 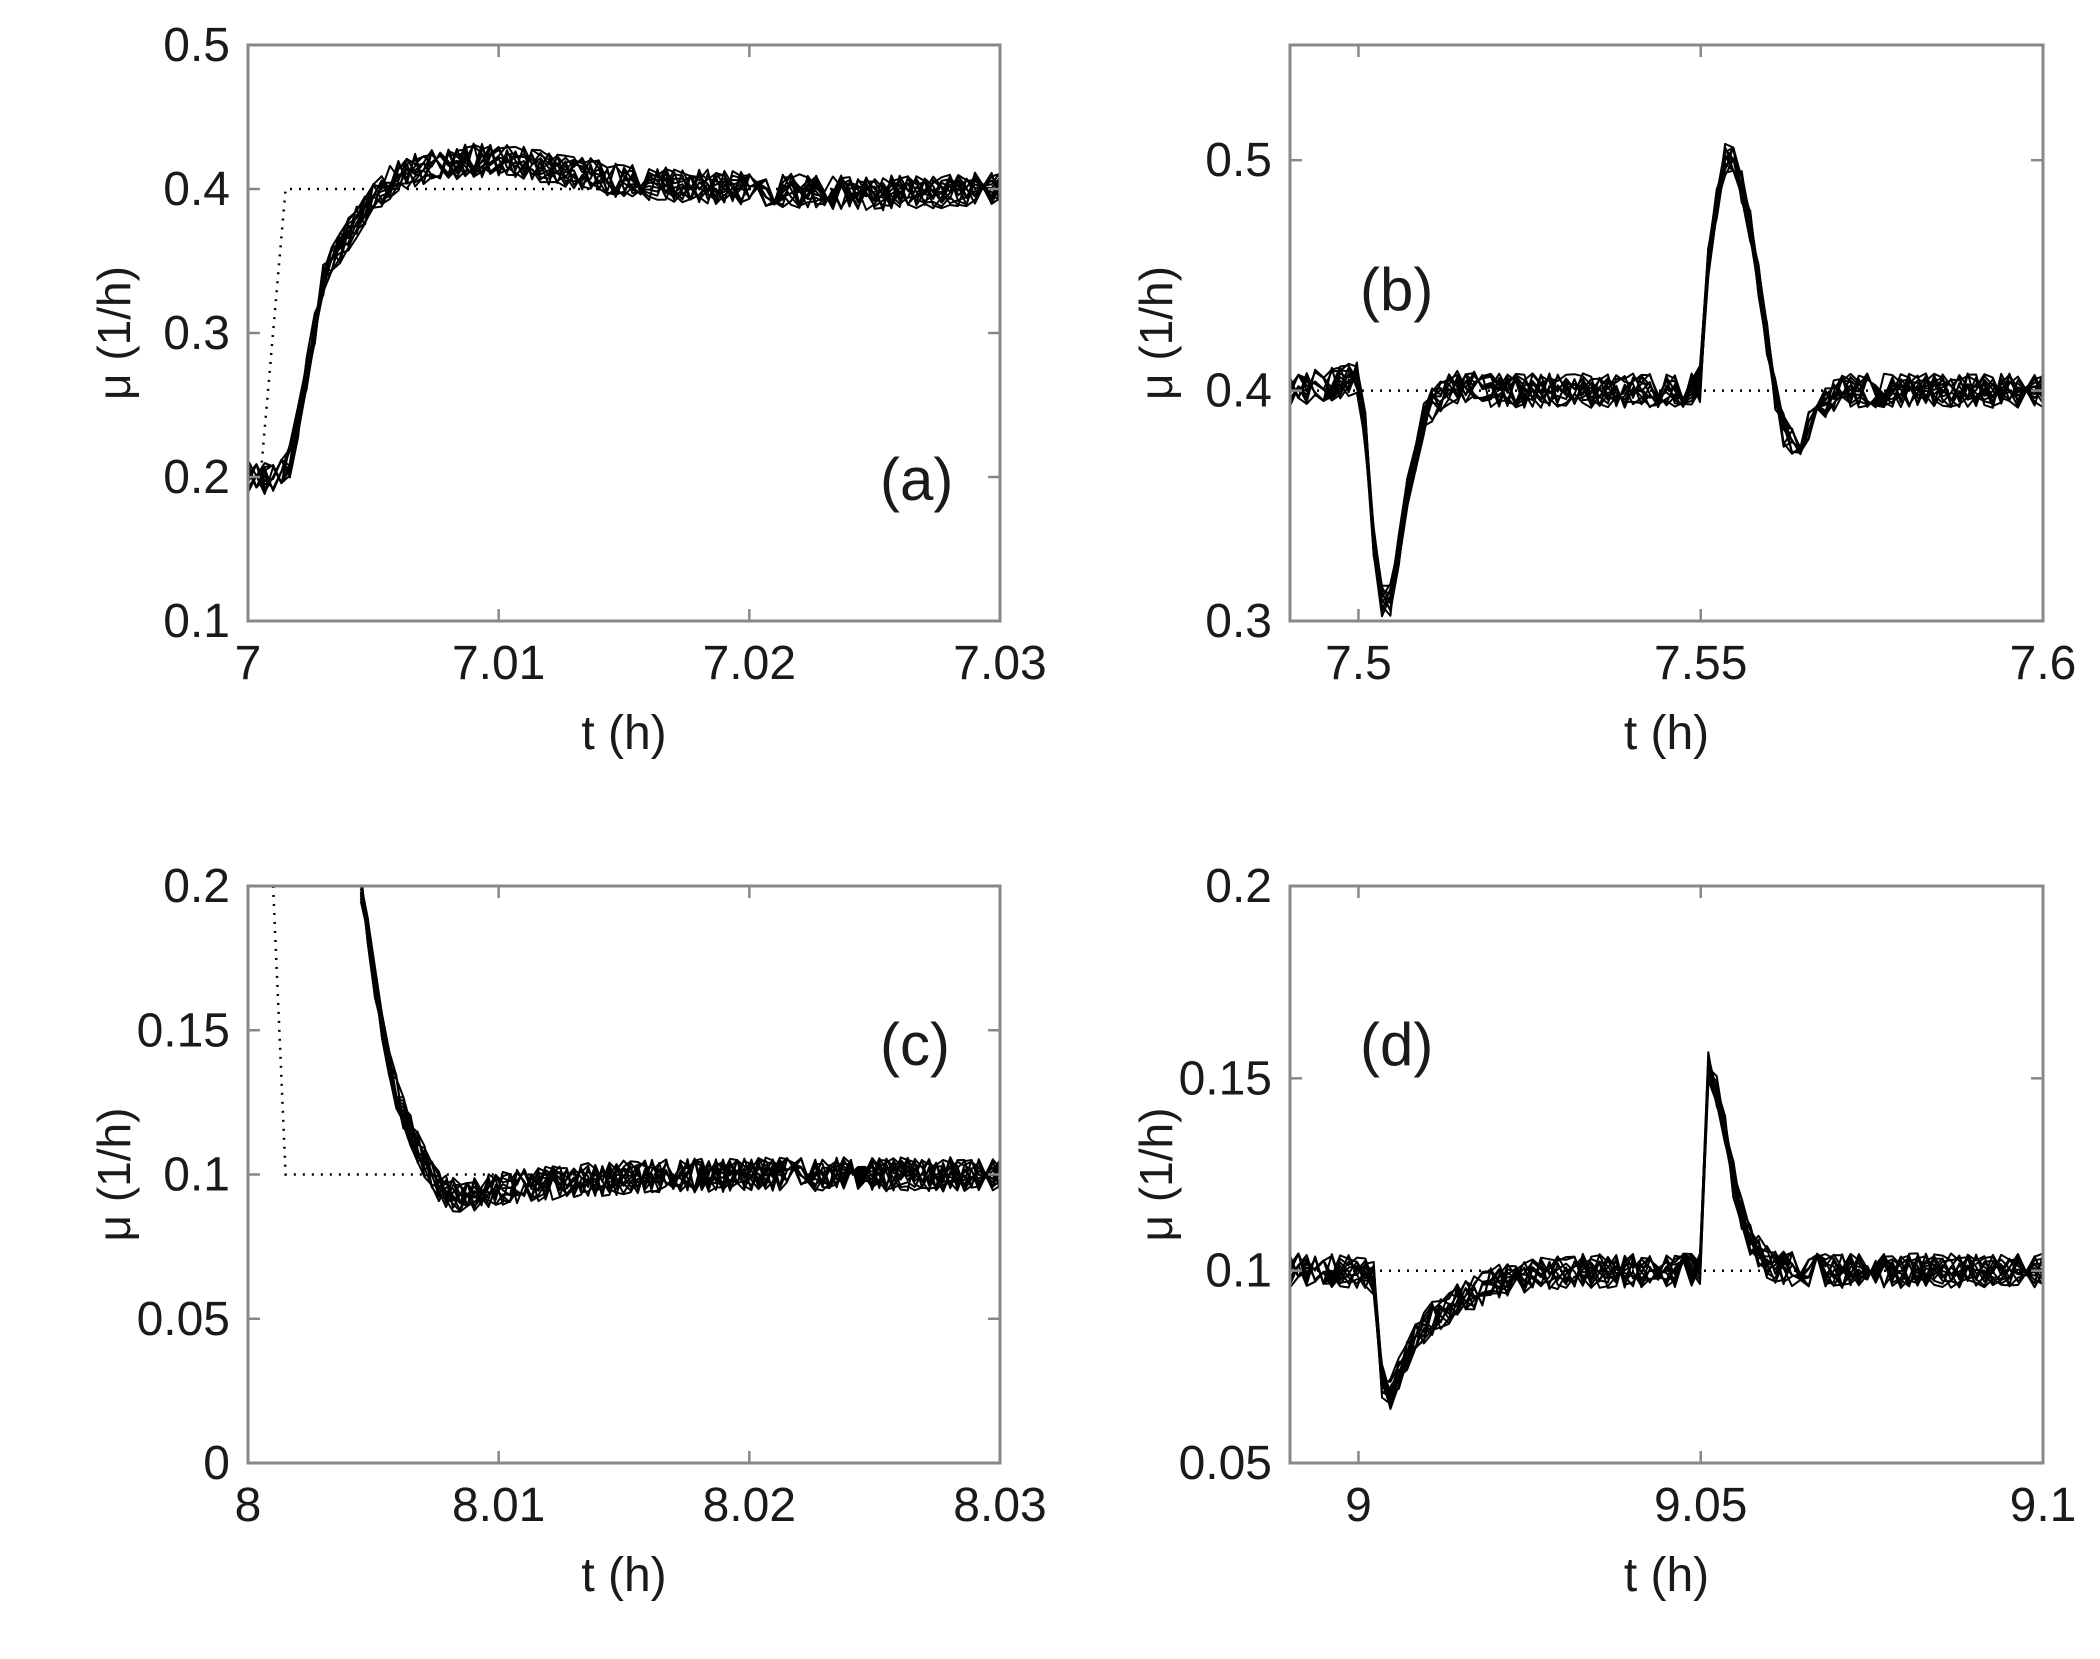 I want to click on x-tick-label: 7.5, so click(x=1358, y=663).